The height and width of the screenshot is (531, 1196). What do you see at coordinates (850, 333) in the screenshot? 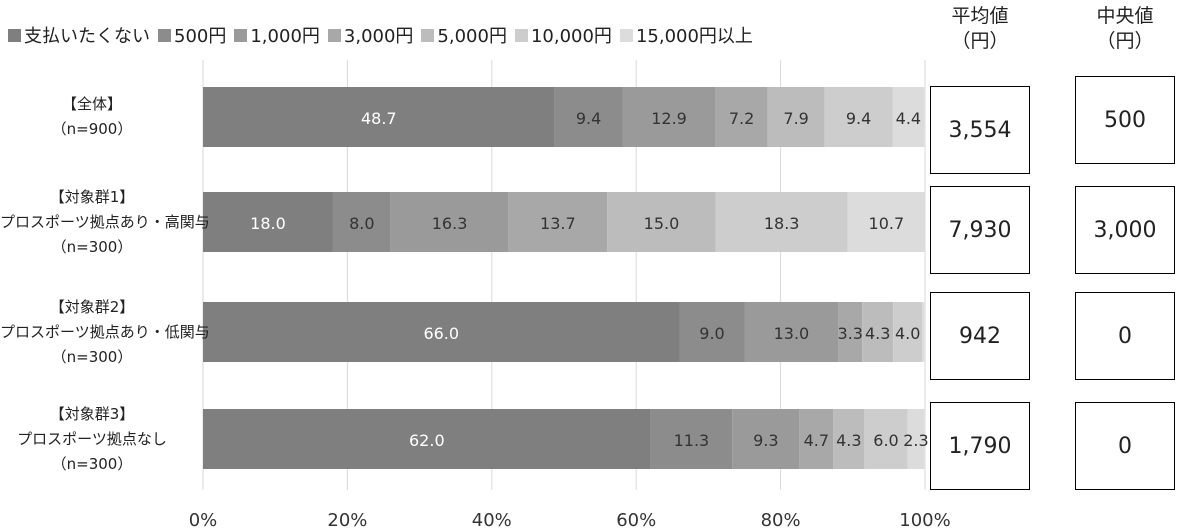
I see `value-label: 3.3` at bounding box center [850, 333].